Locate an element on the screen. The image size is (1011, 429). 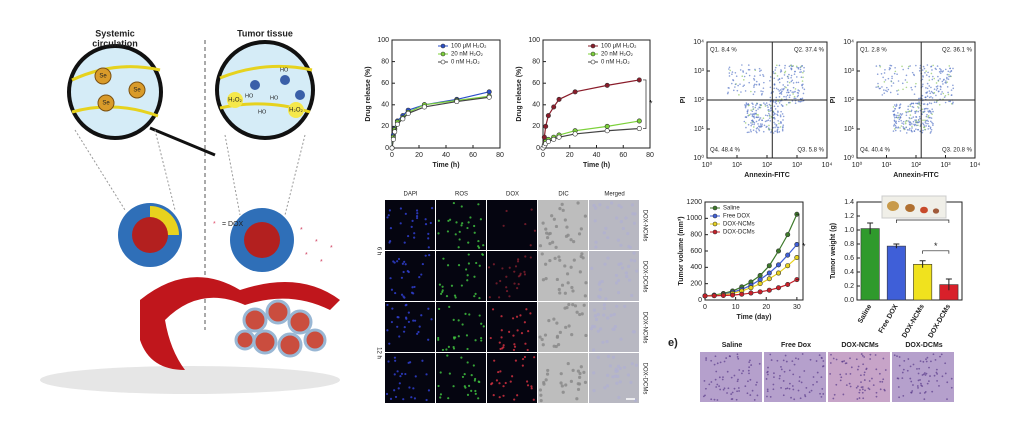
schematic-title: Tumor tissue is located at coordinates (265, 33).